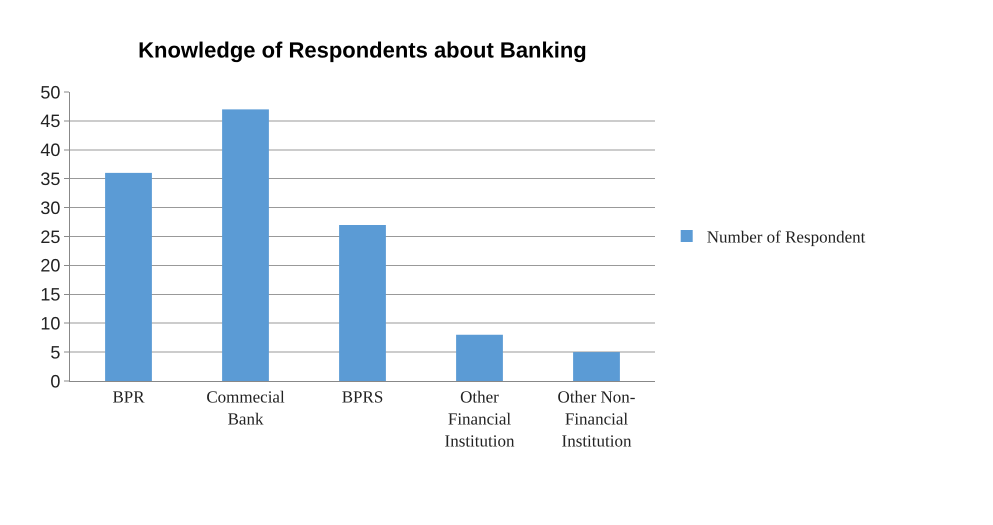 This screenshot has height=525, width=993. What do you see at coordinates (50, 236) in the screenshot?
I see `y-tick-label: 25` at bounding box center [50, 236].